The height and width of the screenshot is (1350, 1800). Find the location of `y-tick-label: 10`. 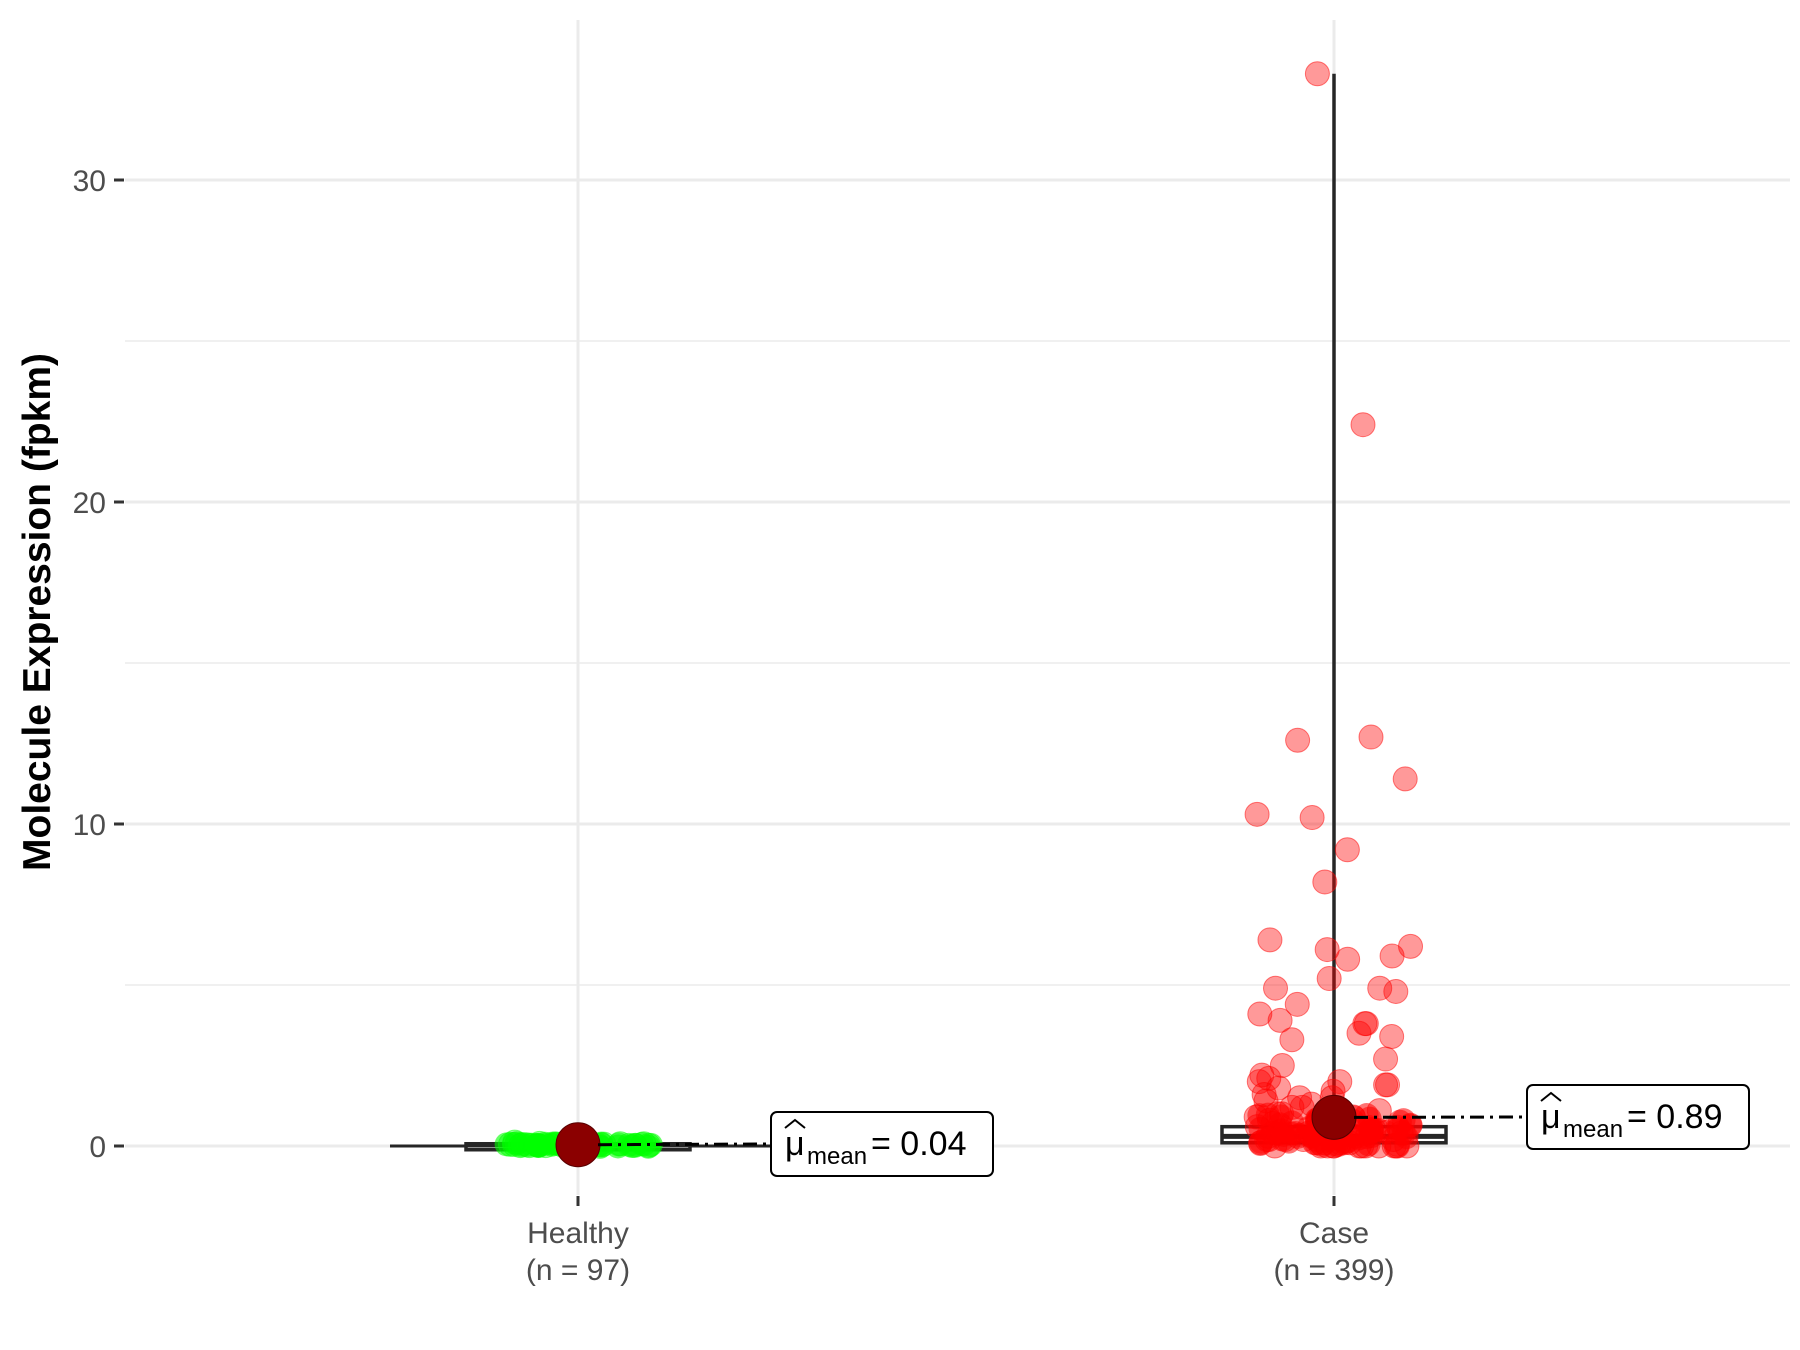

y-tick-label: 10 is located at coordinates (89, 825).